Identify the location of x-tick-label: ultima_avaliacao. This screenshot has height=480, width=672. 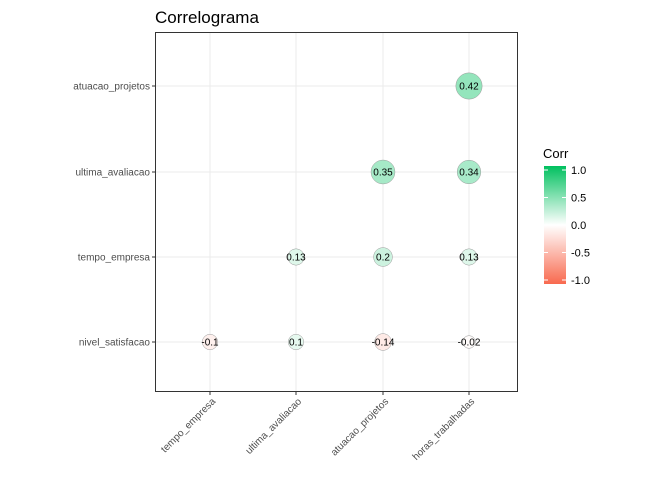
(274, 426).